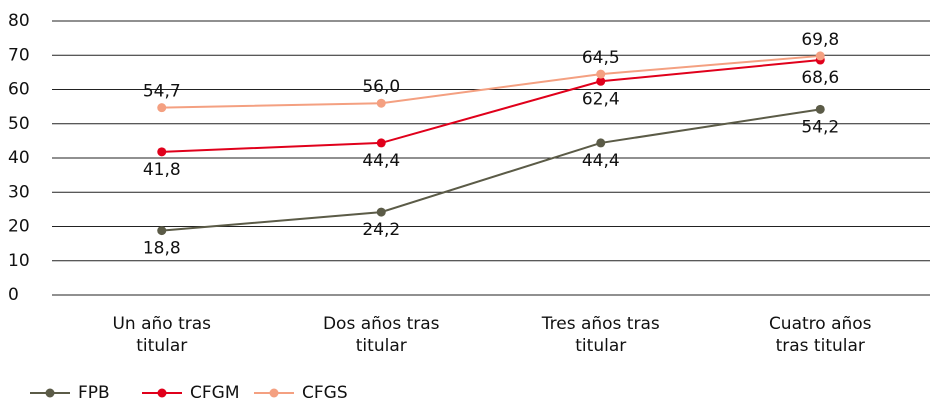  What do you see at coordinates (600, 335) in the screenshot?
I see `x-tick-label: Tres años tras titular` at bounding box center [600, 335].